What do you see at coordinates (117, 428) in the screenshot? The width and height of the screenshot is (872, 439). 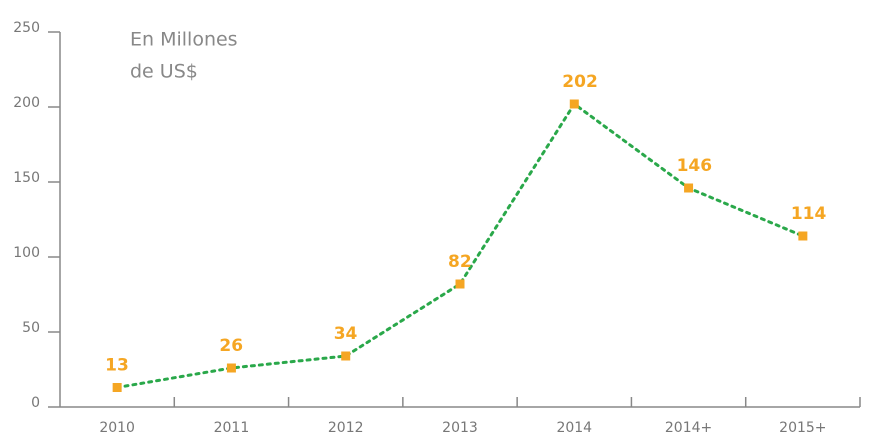 I see `x-tick-label: 2010` at bounding box center [117, 428].